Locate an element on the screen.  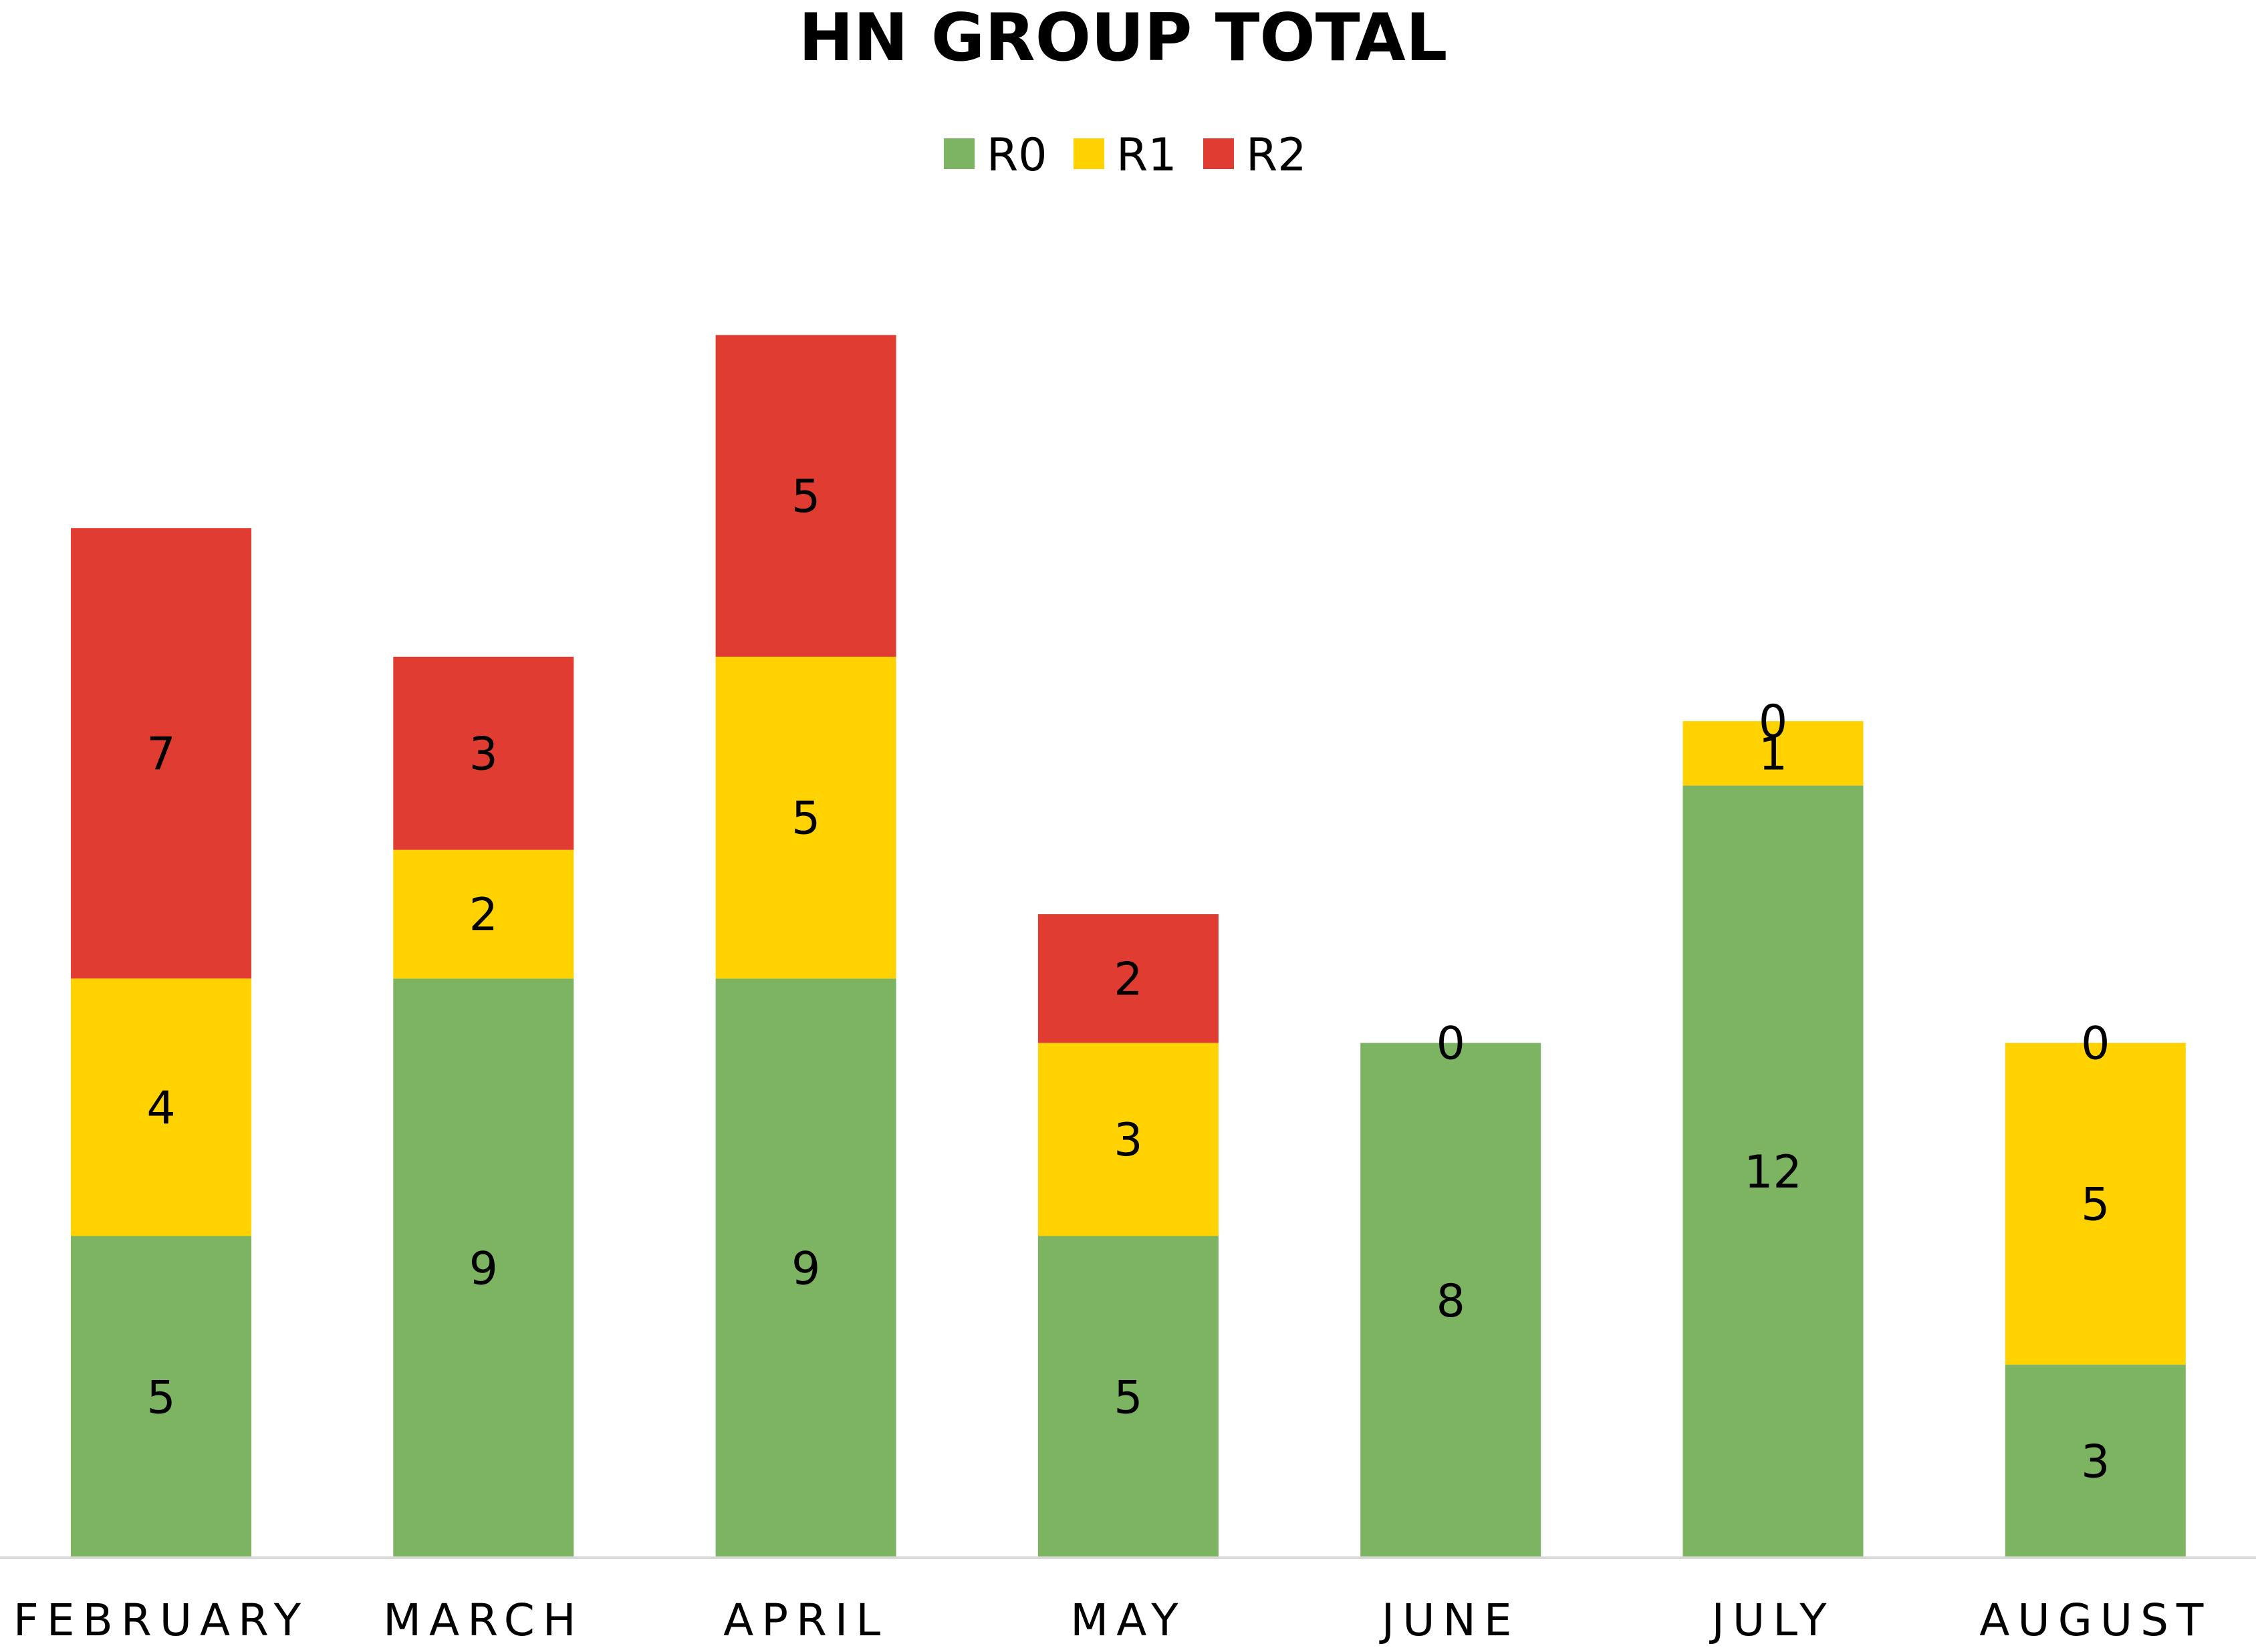
data-label-may-r2: 2 is located at coordinates (1128, 979).